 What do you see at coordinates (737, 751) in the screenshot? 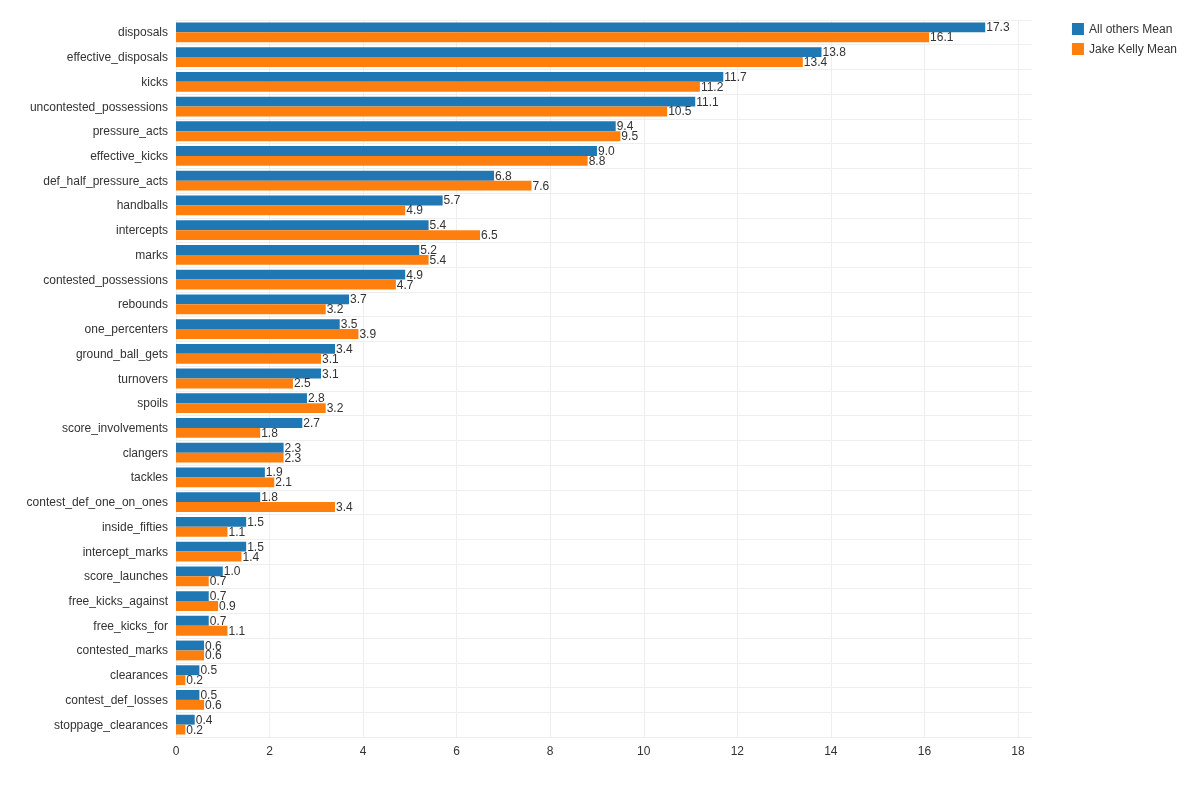
I see `x-tick-label: 12` at bounding box center [737, 751].